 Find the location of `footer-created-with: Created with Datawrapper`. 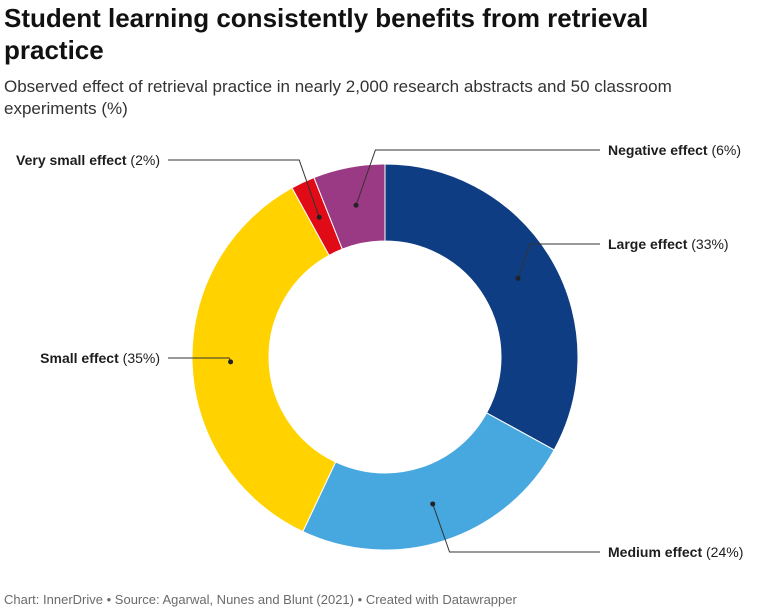

footer-created-with: Created with Datawrapper is located at coordinates (441, 599).